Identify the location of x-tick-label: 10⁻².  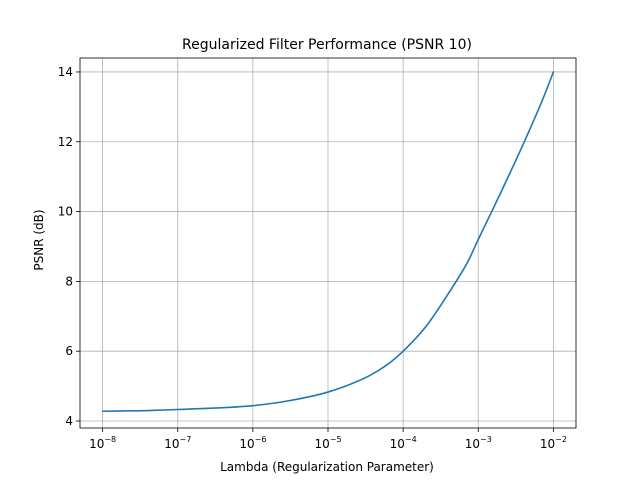
(553, 443).